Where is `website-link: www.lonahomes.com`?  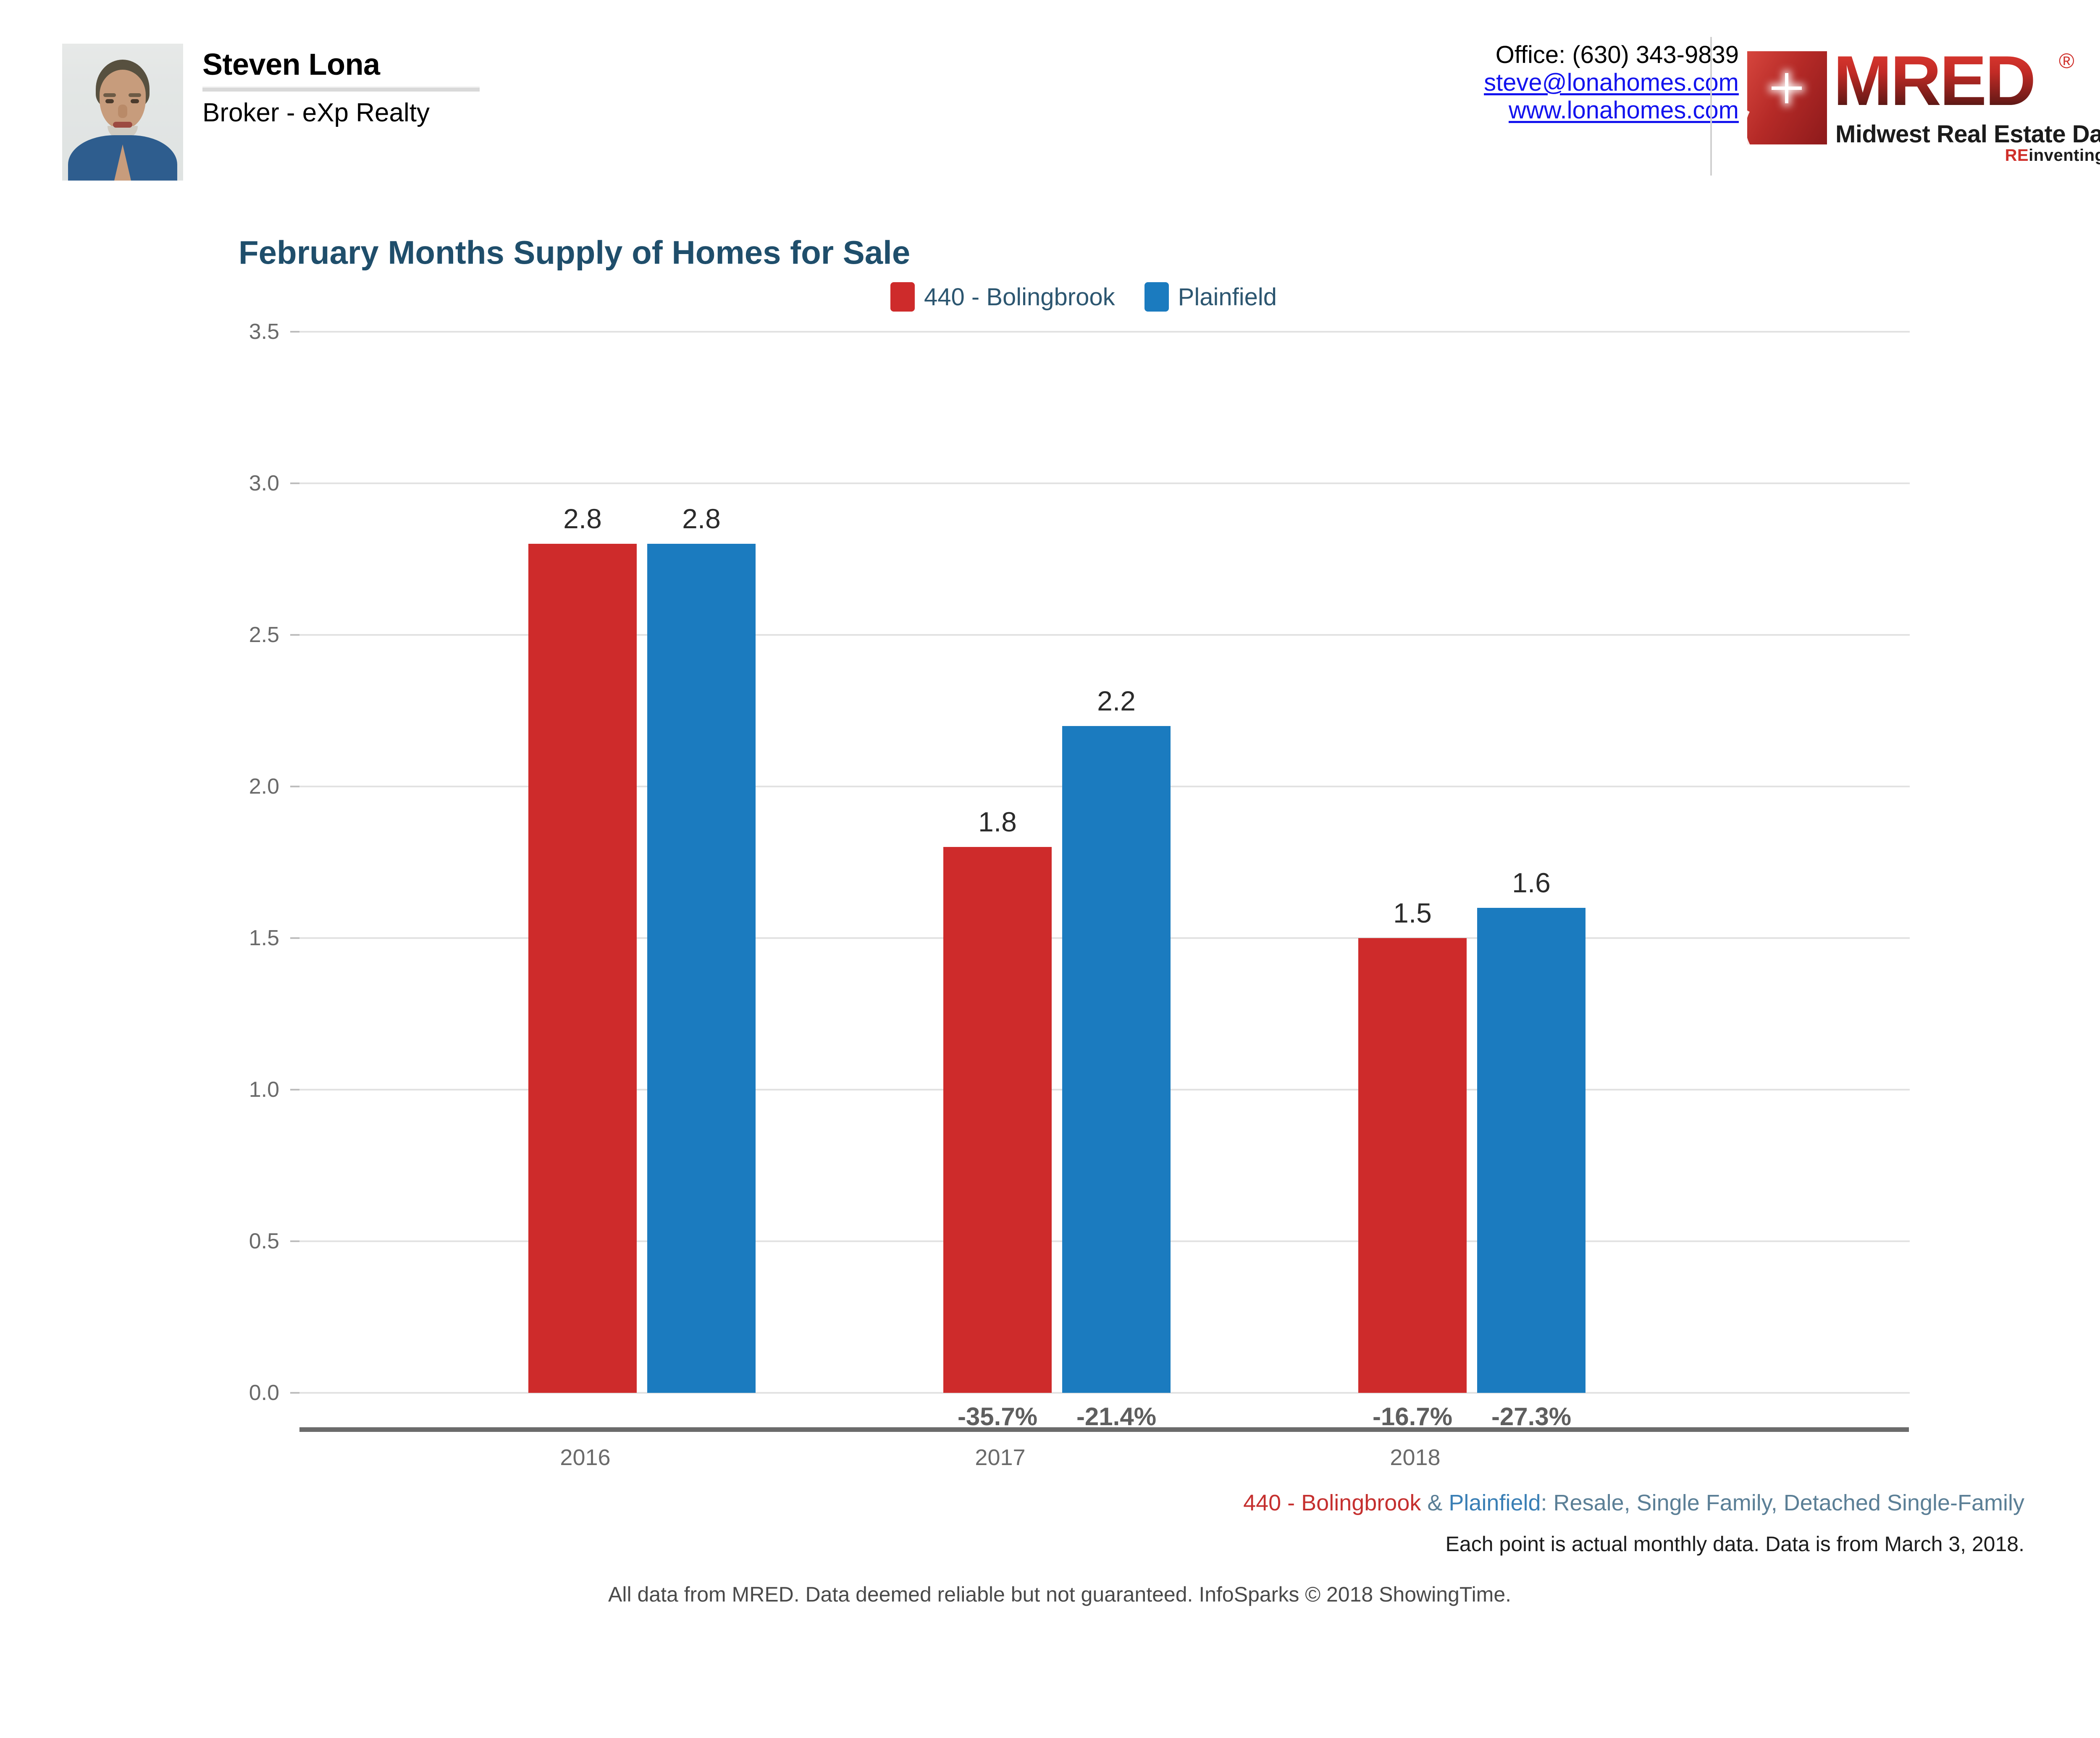 website-link: www.lonahomes.com is located at coordinates (1624, 110).